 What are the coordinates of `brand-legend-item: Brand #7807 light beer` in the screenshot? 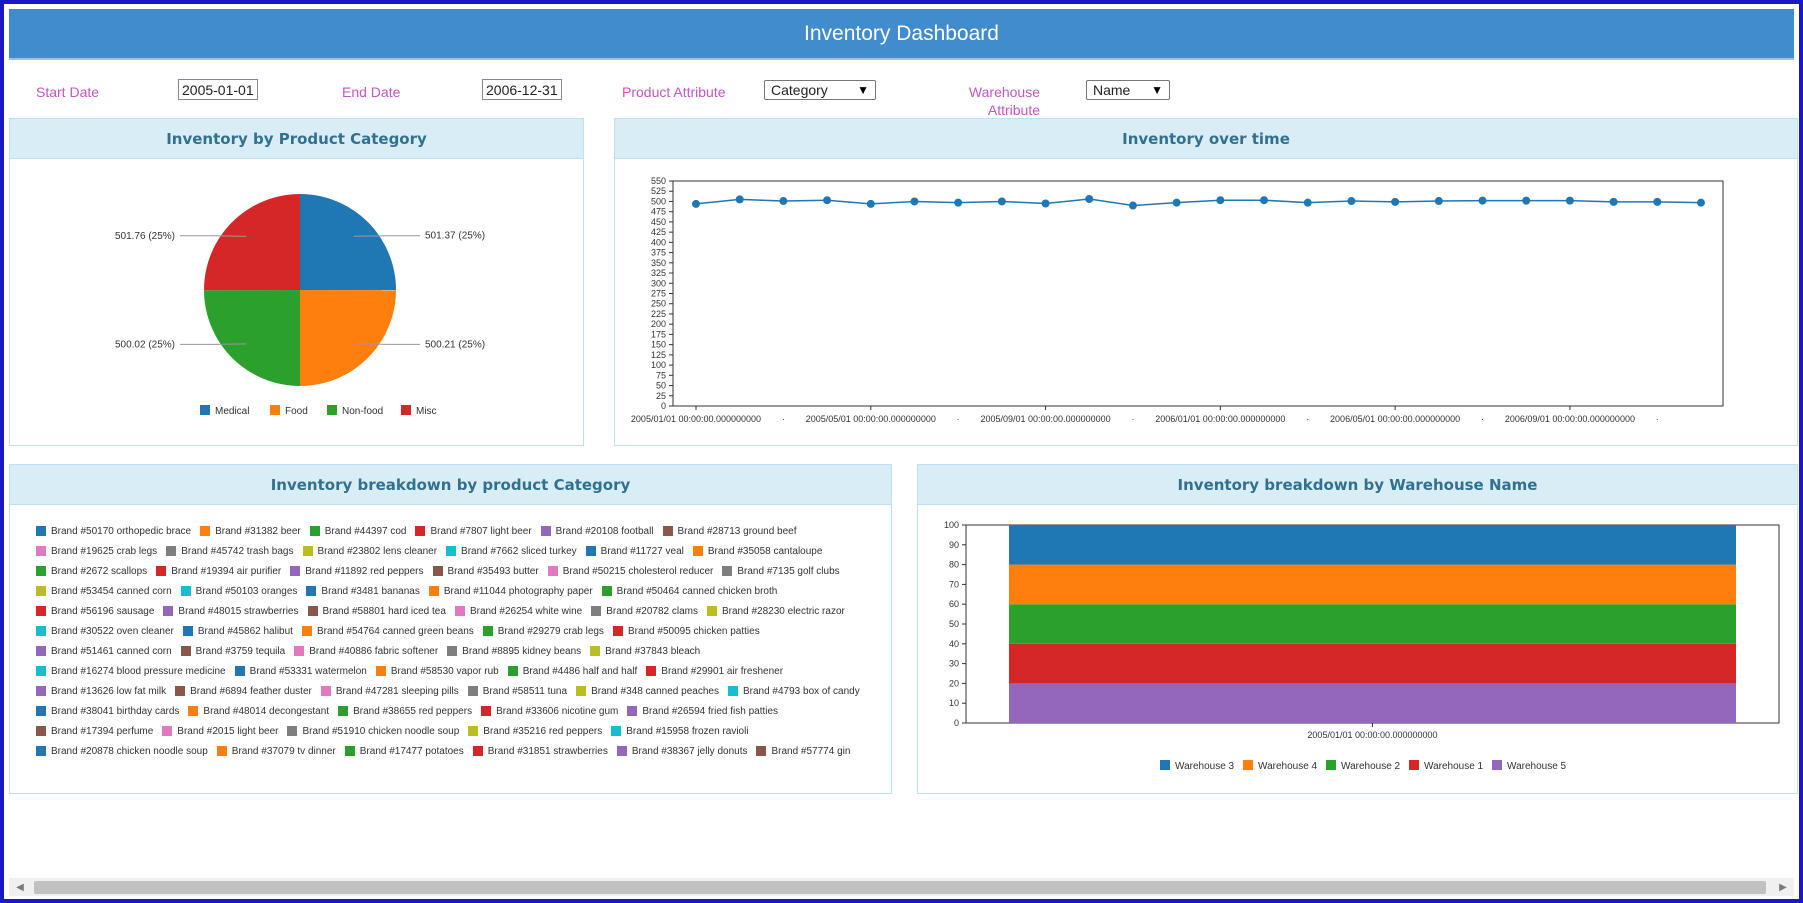 It's located at (473, 531).